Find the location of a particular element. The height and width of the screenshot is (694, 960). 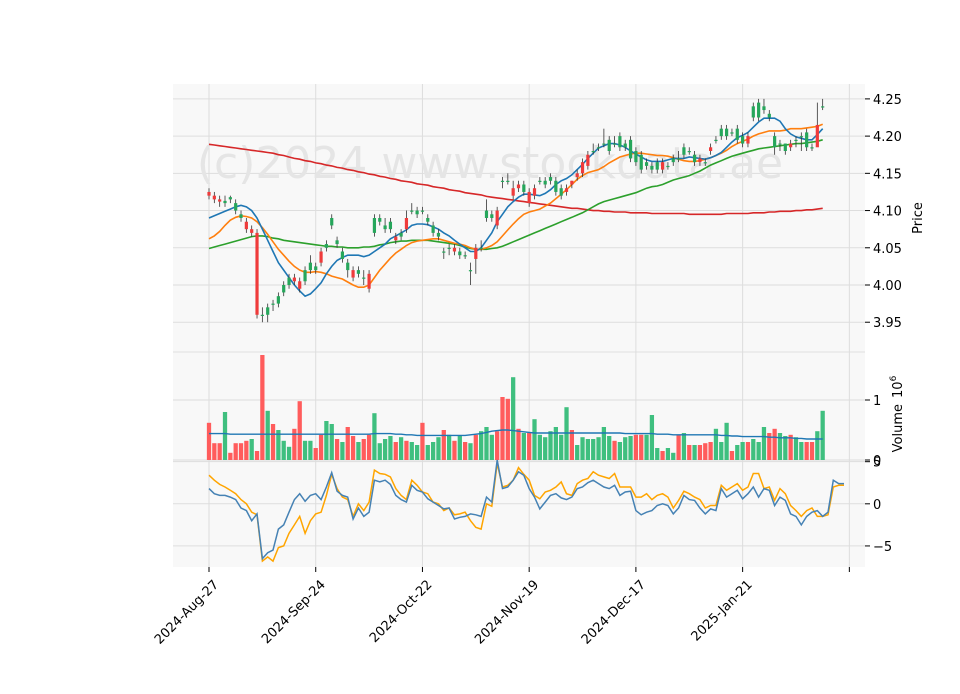

volume-tick-label: 1 is located at coordinates (877, 401).